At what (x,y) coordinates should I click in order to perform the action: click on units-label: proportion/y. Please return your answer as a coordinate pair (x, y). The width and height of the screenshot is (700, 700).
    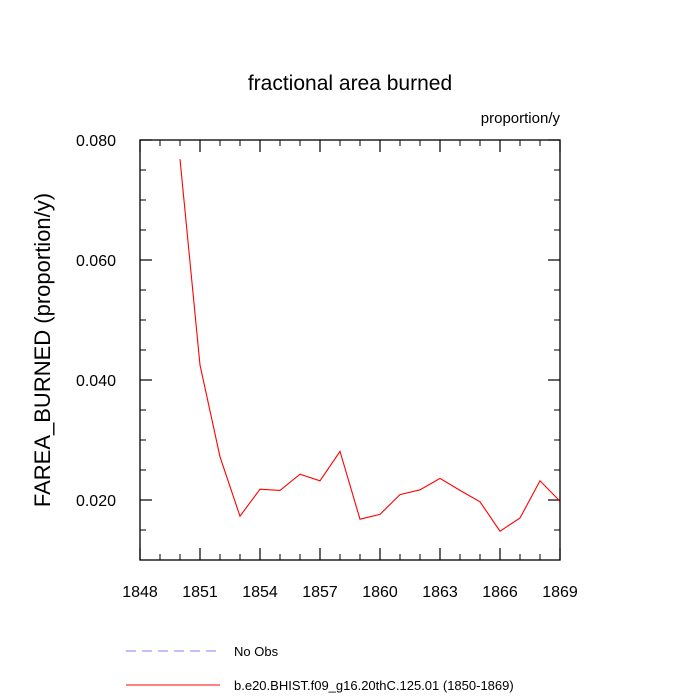
    Looking at the image, I should click on (521, 118).